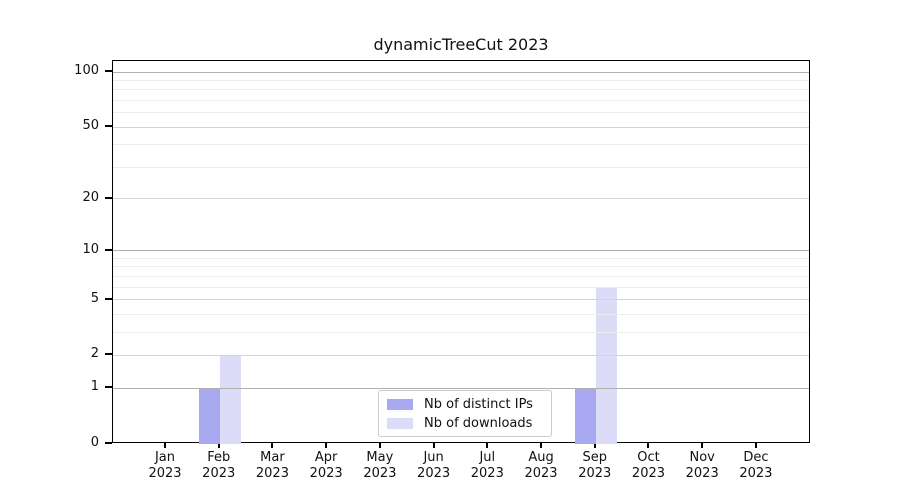  Describe the element at coordinates (465, 413) in the screenshot. I see `legend: Nb of distinct IPs Nb of downloads` at that location.